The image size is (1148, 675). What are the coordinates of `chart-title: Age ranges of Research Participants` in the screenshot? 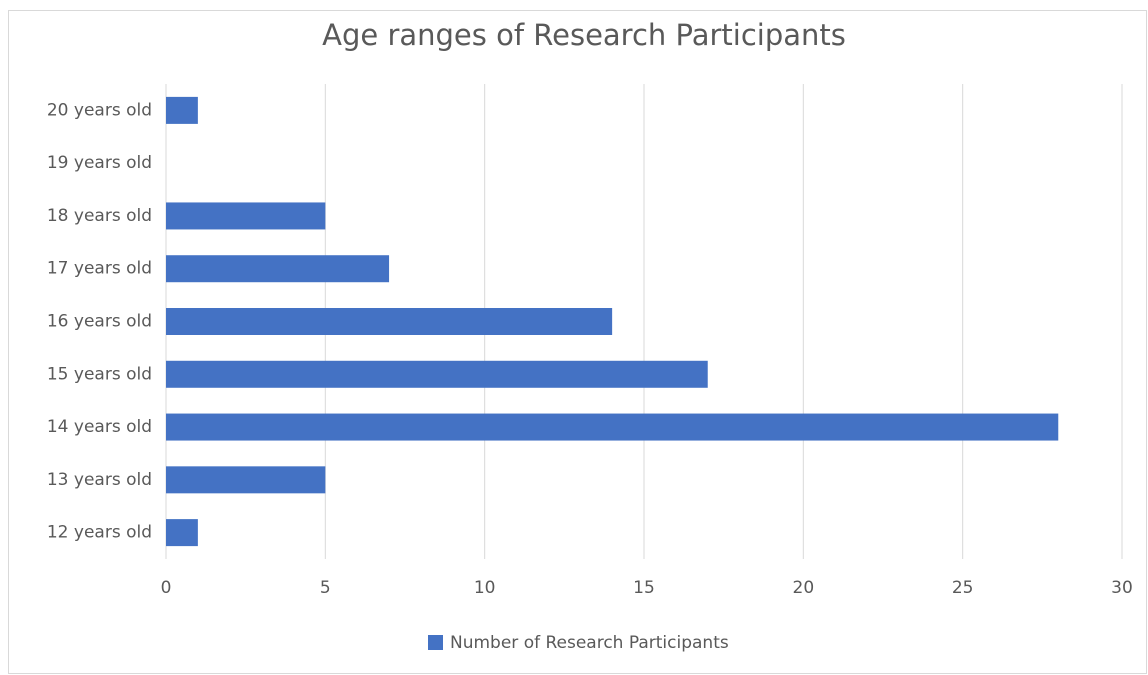 It's located at (584, 35).